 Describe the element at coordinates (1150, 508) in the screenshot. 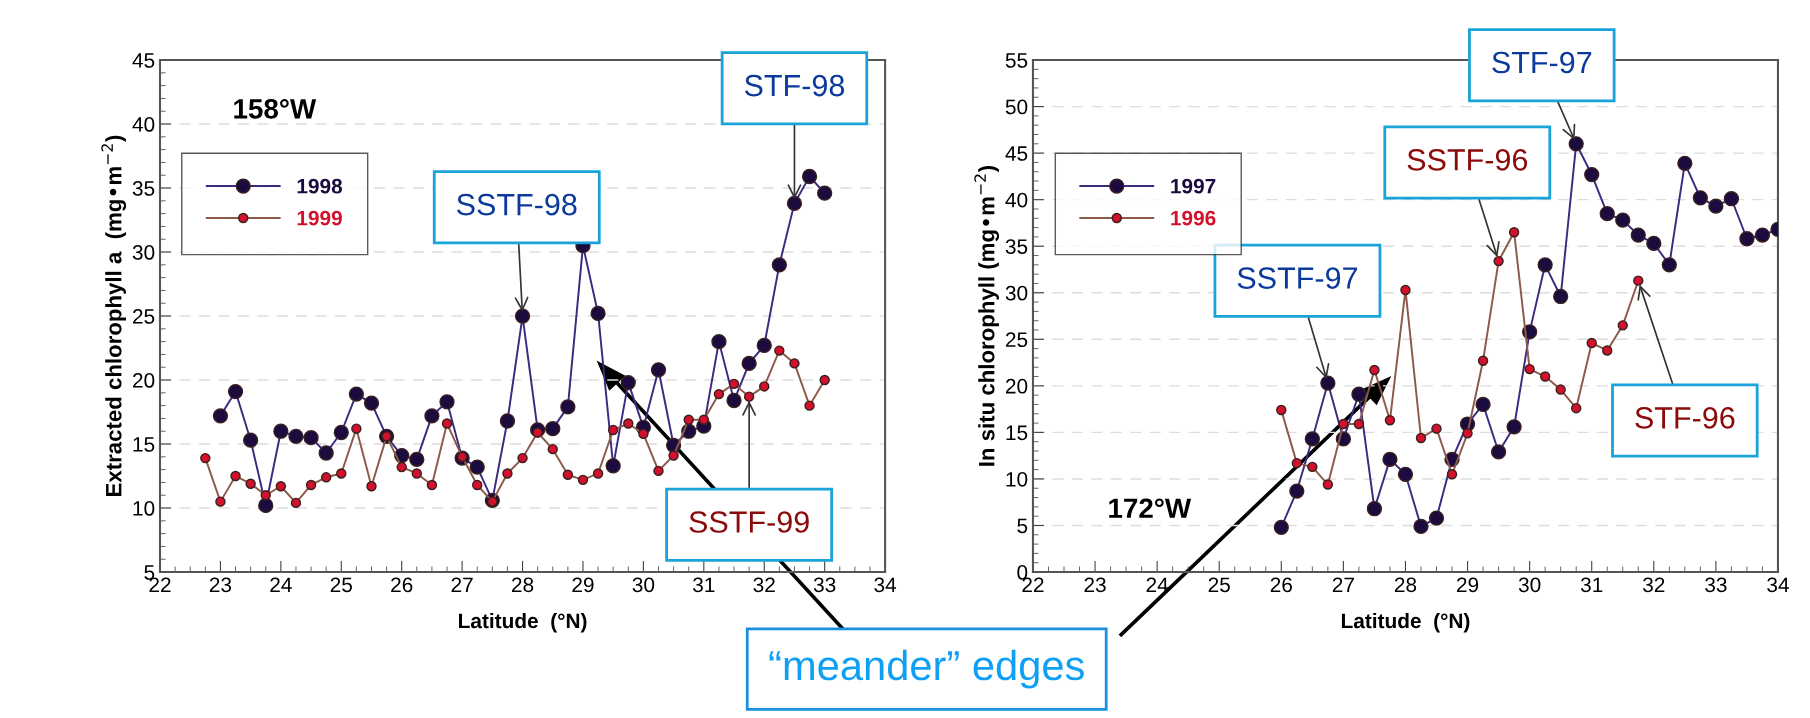

I see `annotation: 172°W` at that location.